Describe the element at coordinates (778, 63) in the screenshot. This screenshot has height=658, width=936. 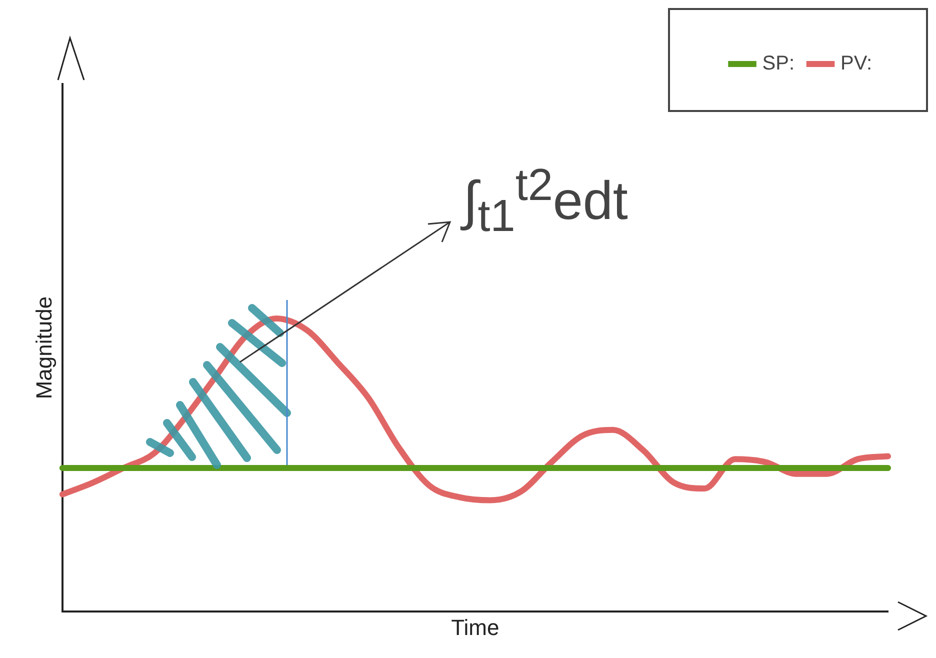
I see `legend-label: SP:` at that location.